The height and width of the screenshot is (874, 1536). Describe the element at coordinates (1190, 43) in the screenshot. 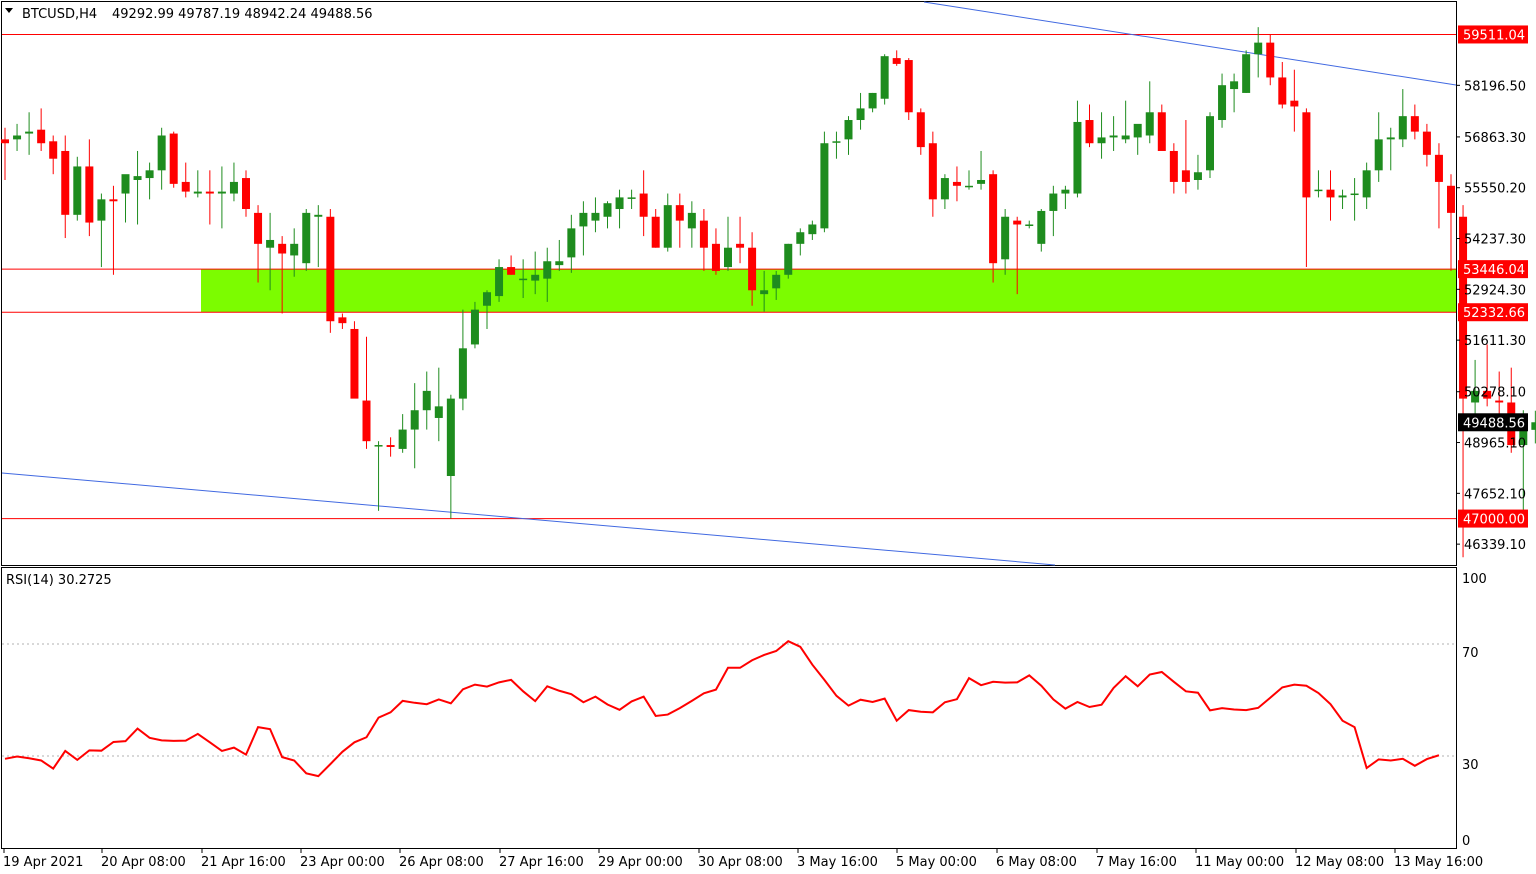

I see `upper-trend-line` at that location.